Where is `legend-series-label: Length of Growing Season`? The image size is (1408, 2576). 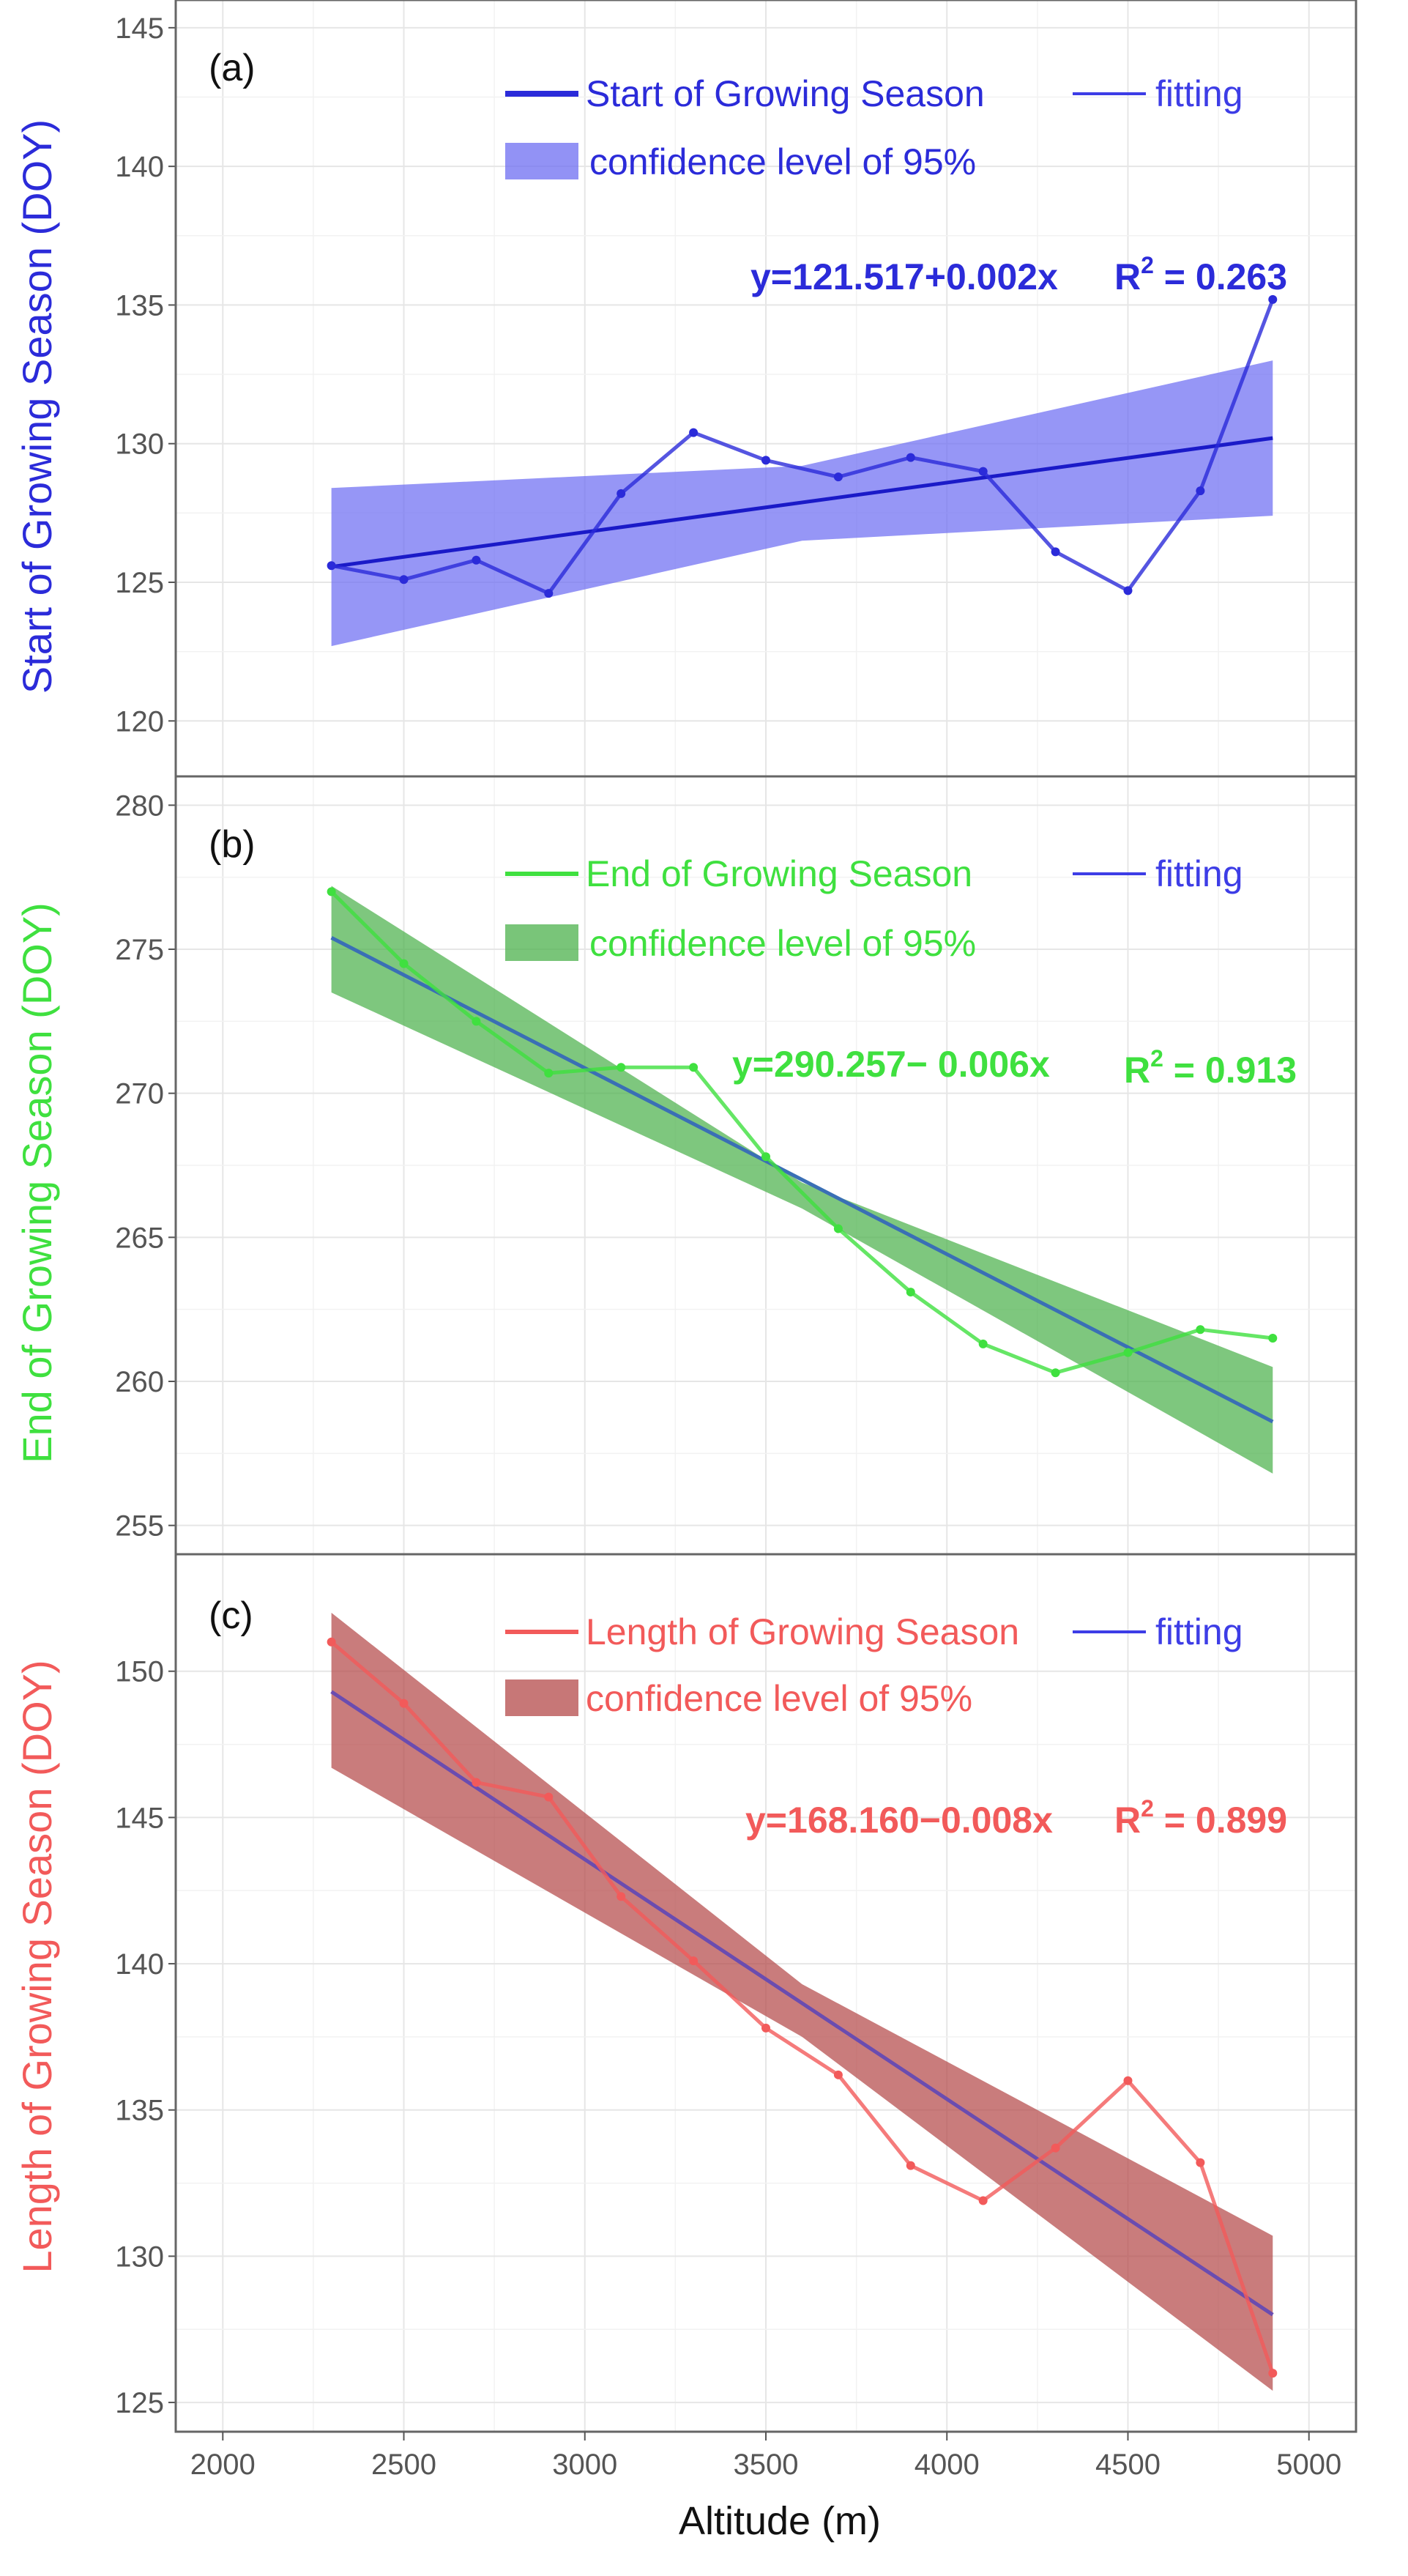 legend-series-label: Length of Growing Season is located at coordinates (802, 1631).